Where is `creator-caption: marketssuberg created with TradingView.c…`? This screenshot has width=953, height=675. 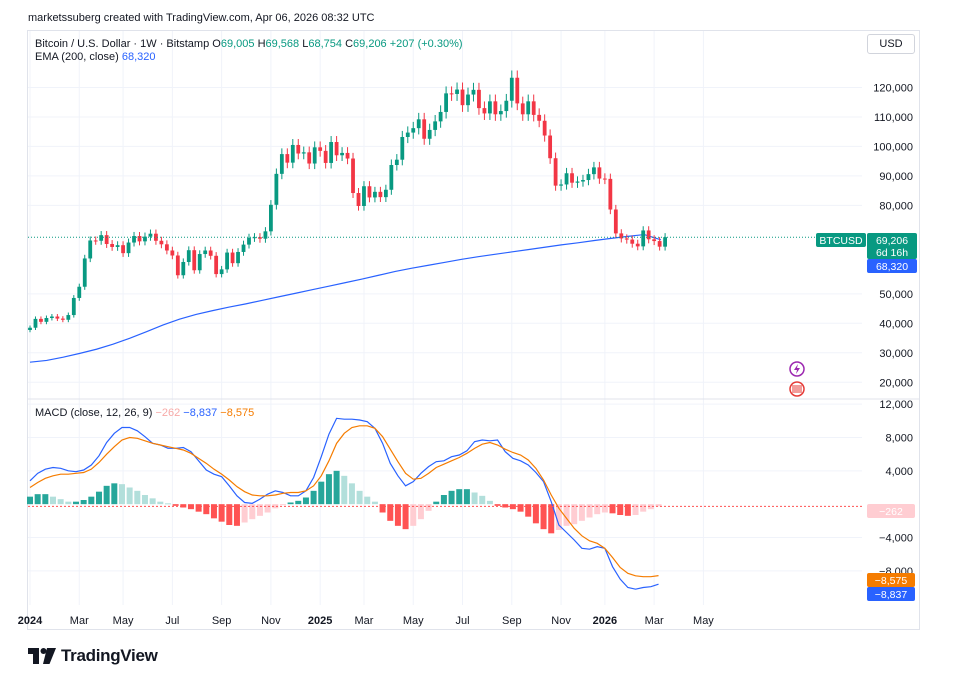 creator-caption: marketssuberg created with TradingView.c… is located at coordinates (201, 18).